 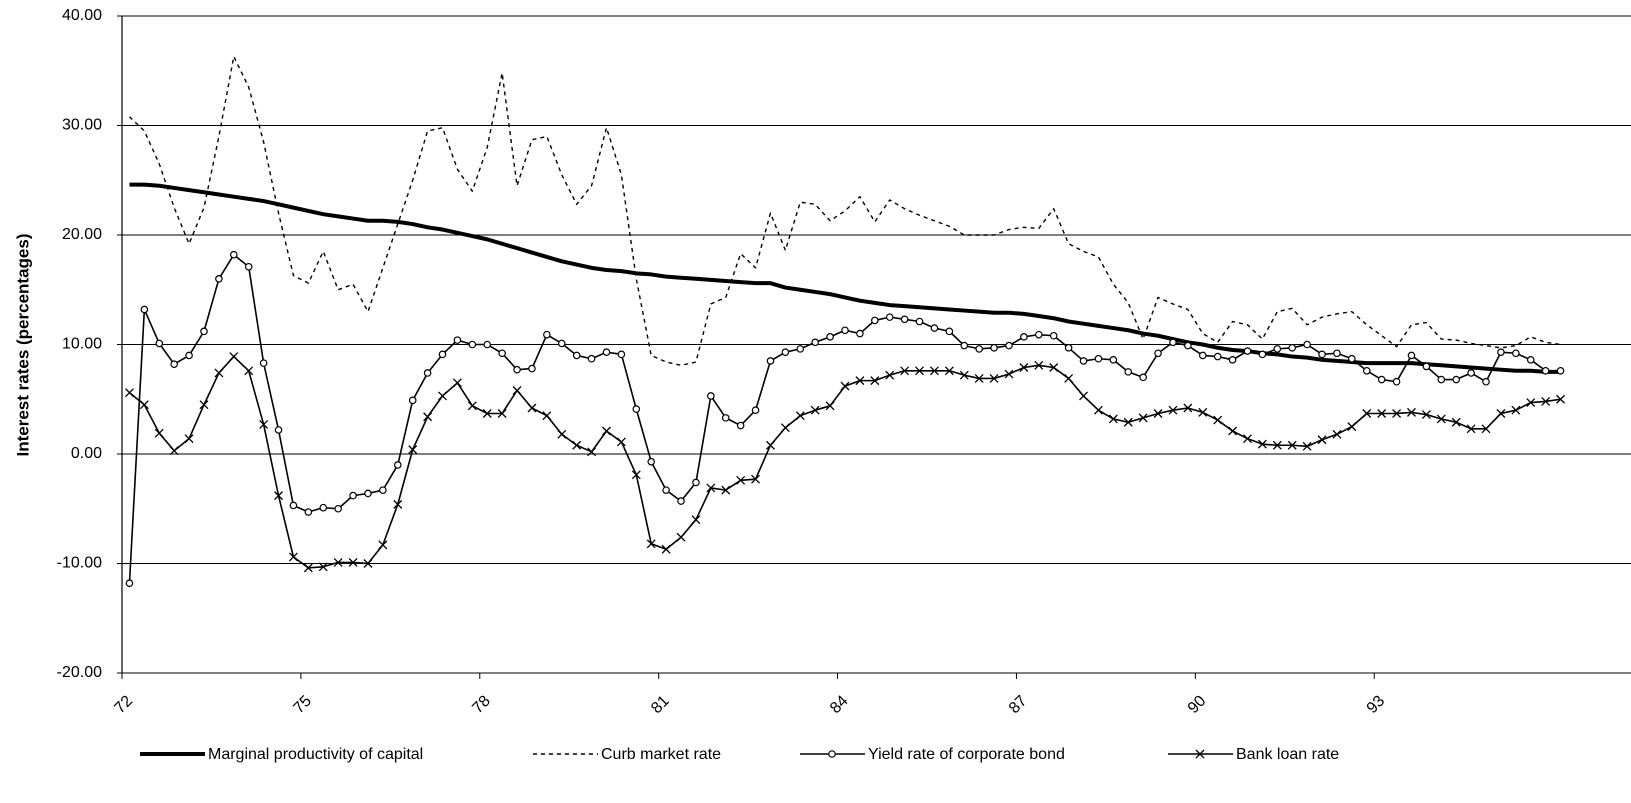 What do you see at coordinates (1376, 704) in the screenshot?
I see `x-tick-label: 93` at bounding box center [1376, 704].